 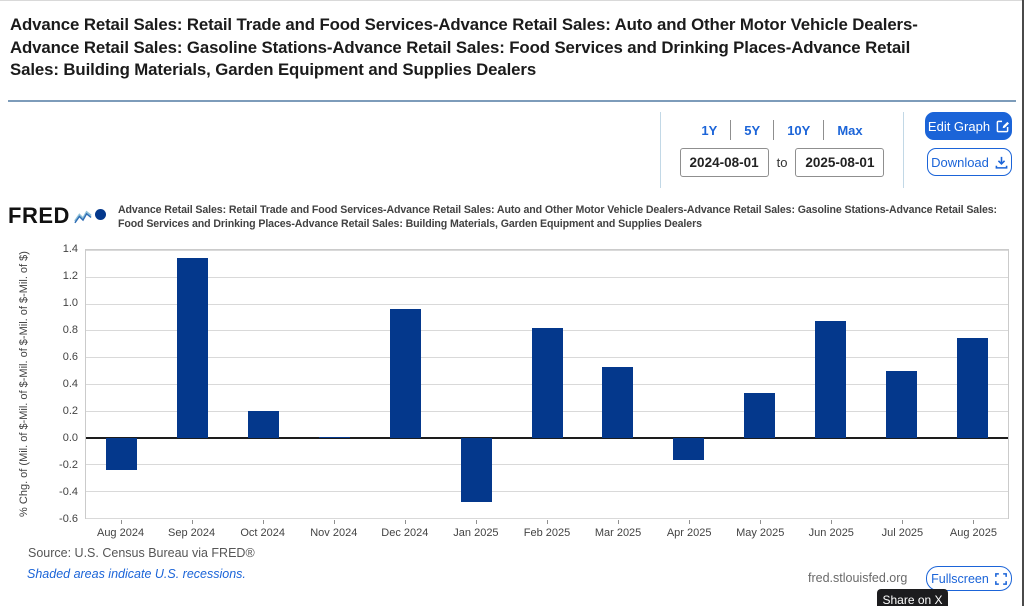 I want to click on bar-may-2025, so click(x=760, y=415).